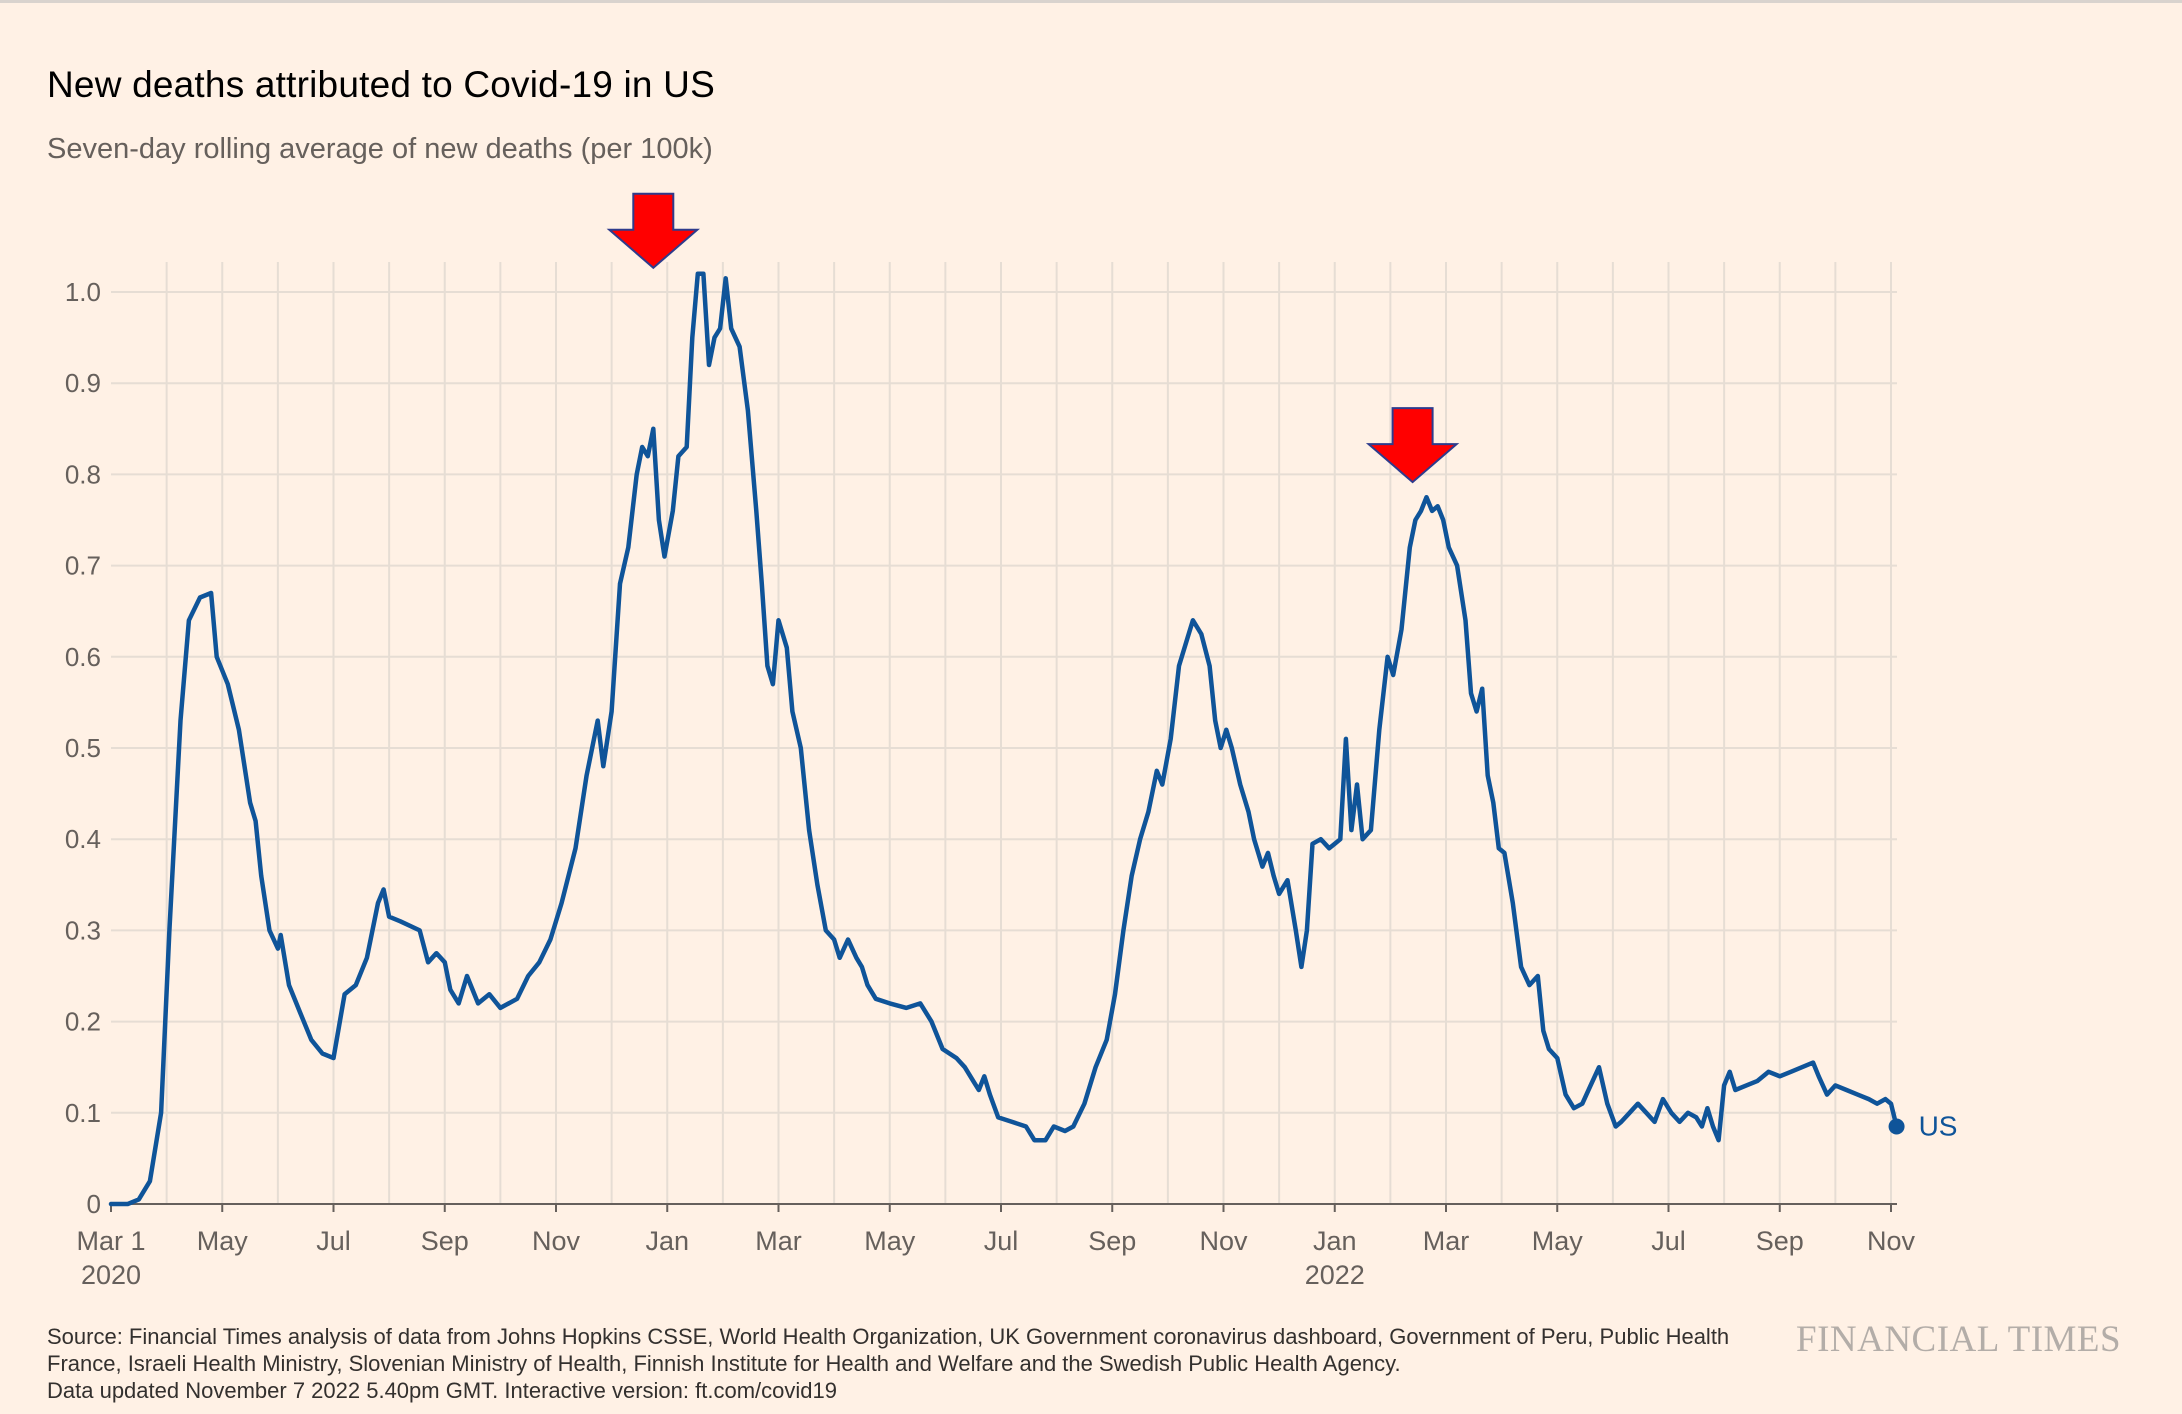  I want to click on y-tick-label: 0.4, so click(83, 839).